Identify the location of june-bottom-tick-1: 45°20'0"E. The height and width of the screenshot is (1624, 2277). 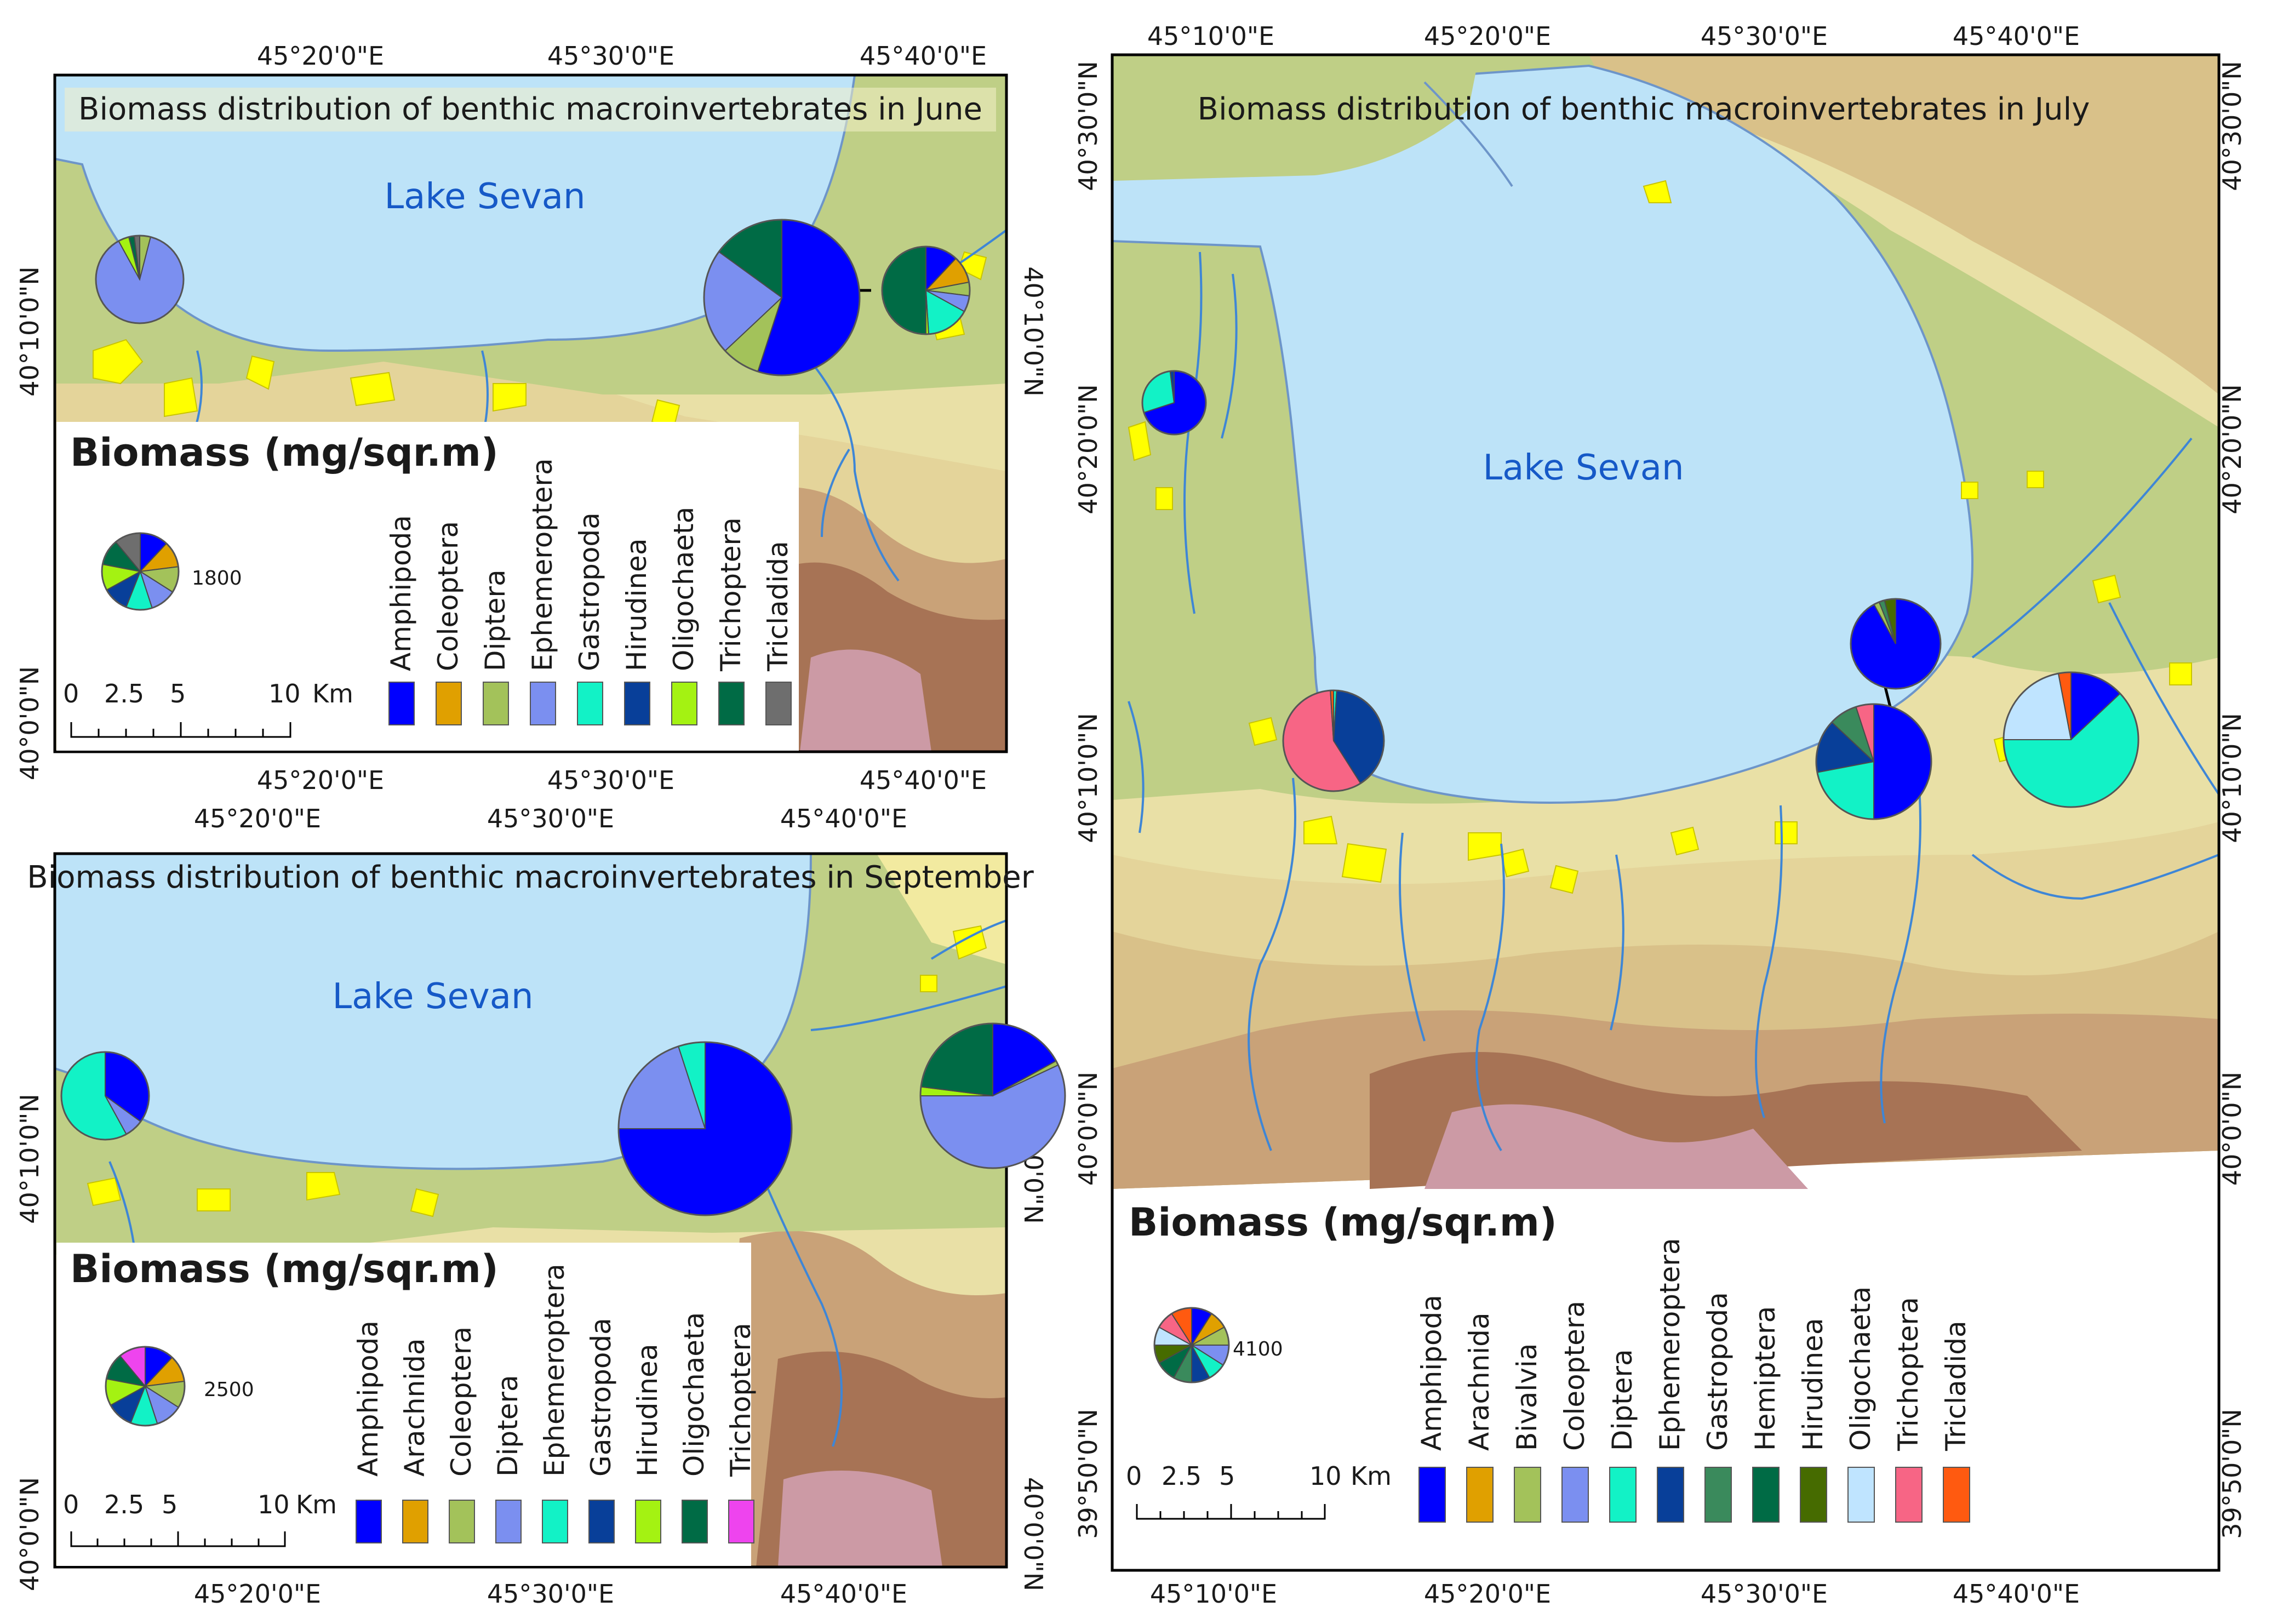
(320, 780).